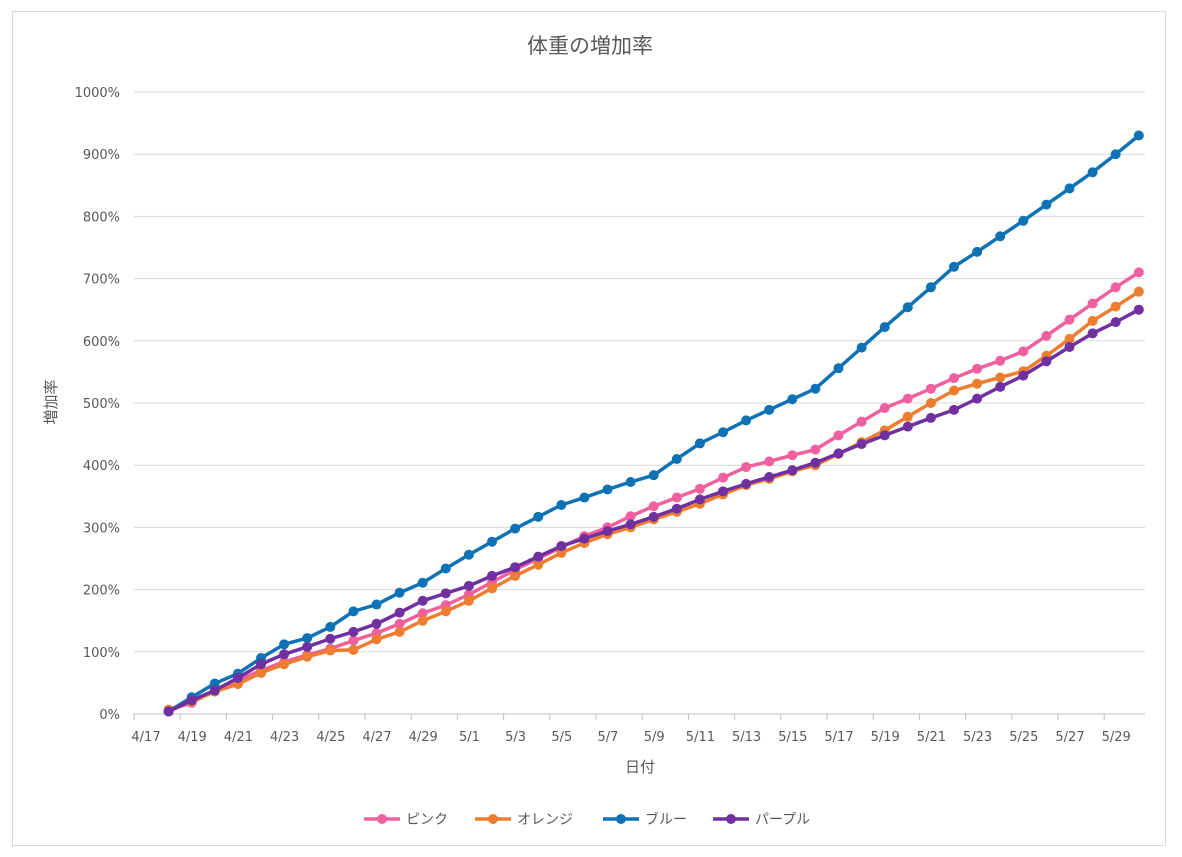 This screenshot has height=857, width=1182. Describe the element at coordinates (545, 820) in the screenshot. I see `legend-label: オレンジ` at that location.